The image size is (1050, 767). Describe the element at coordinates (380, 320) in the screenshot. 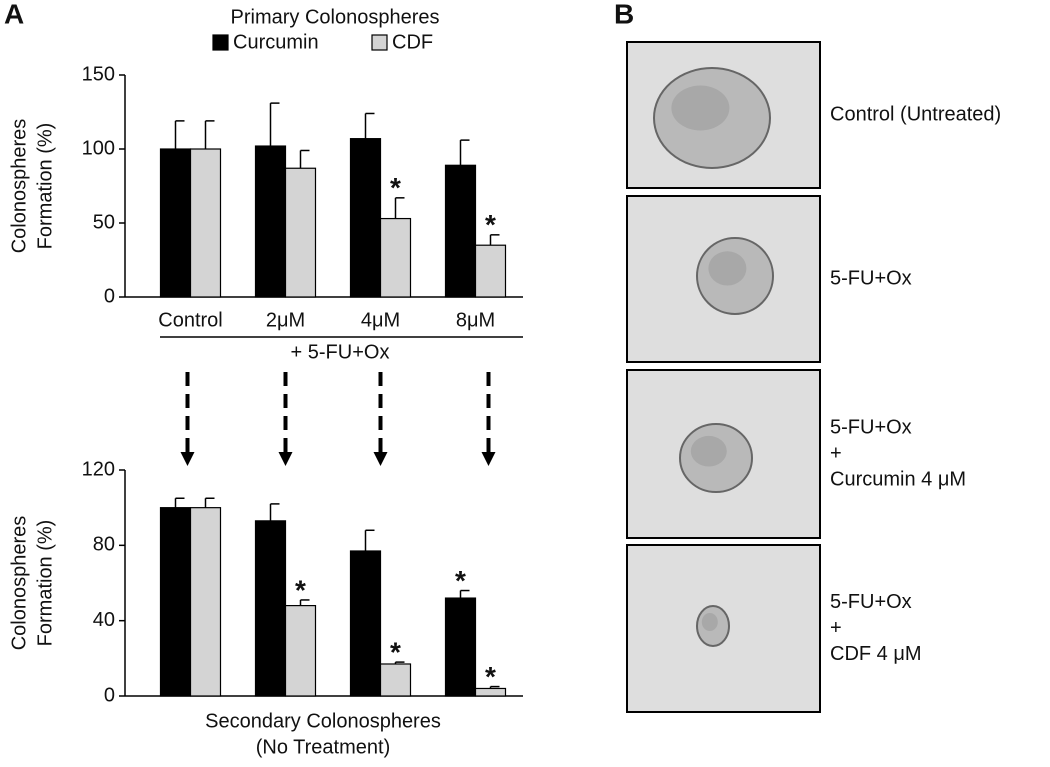

I see `x-tick-label: 4μM` at that location.